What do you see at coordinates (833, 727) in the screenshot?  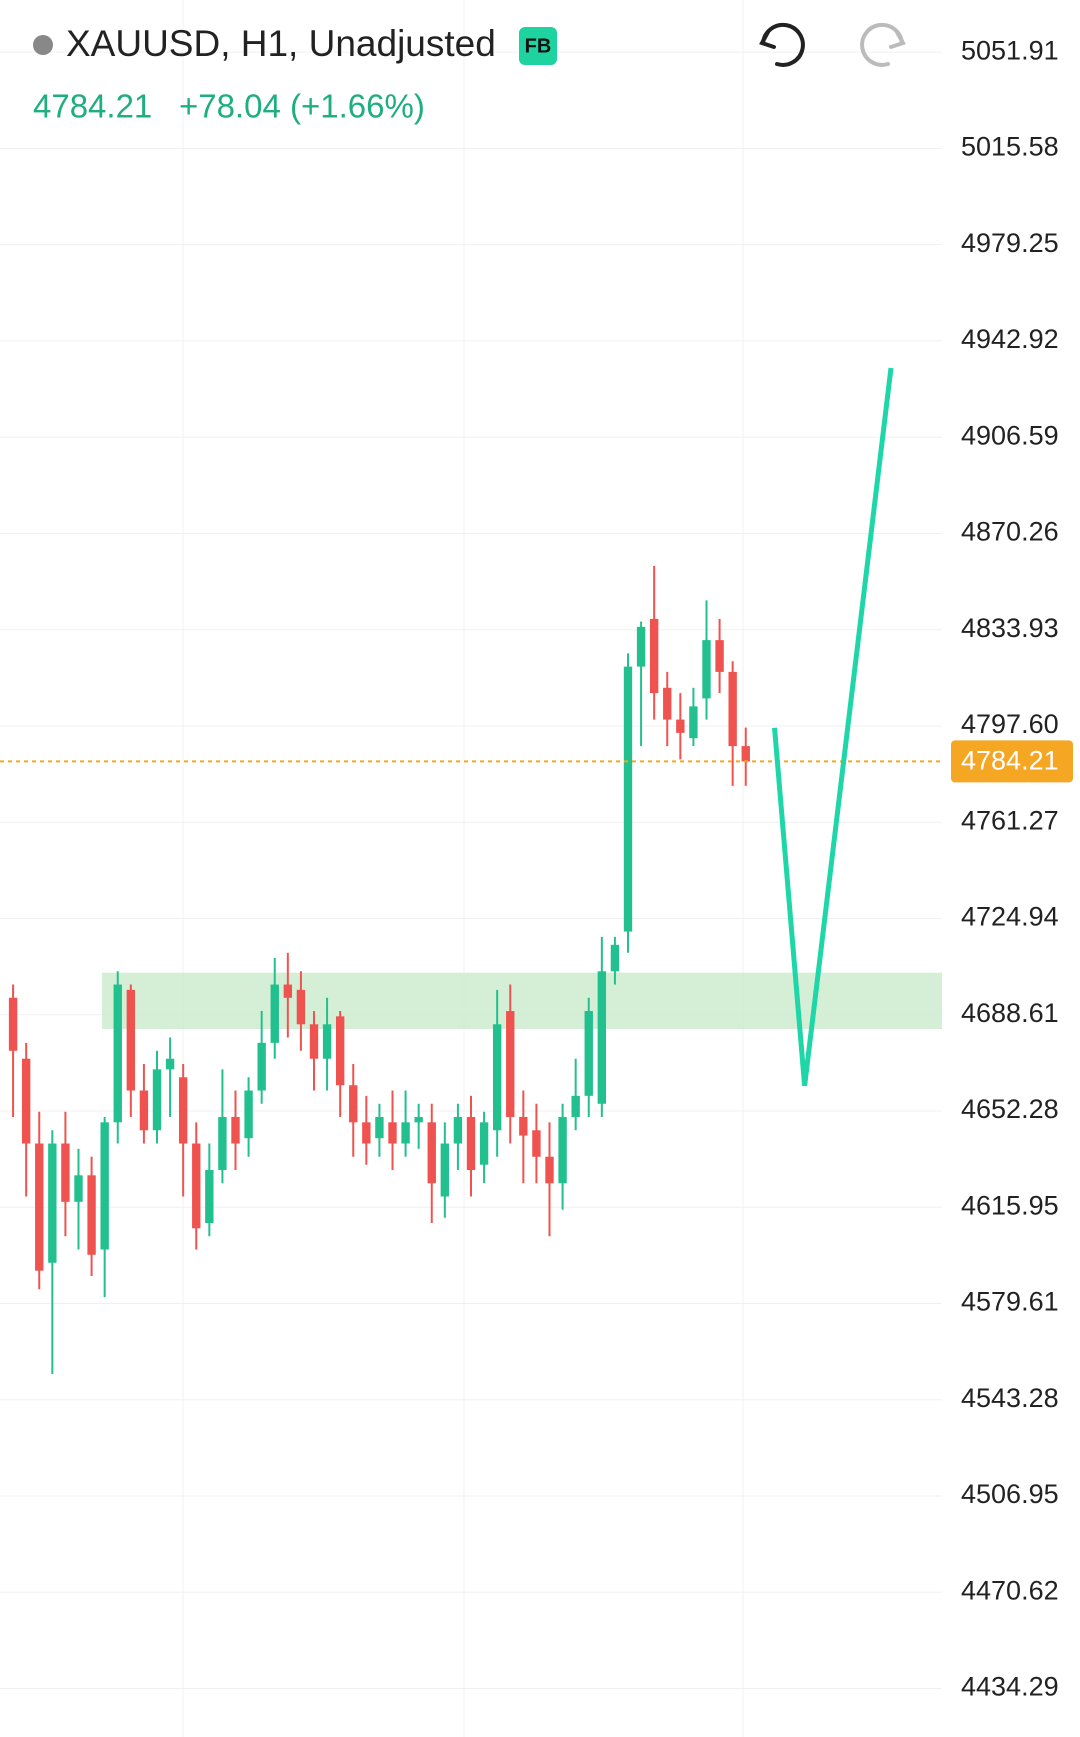 I see `projection-line` at bounding box center [833, 727].